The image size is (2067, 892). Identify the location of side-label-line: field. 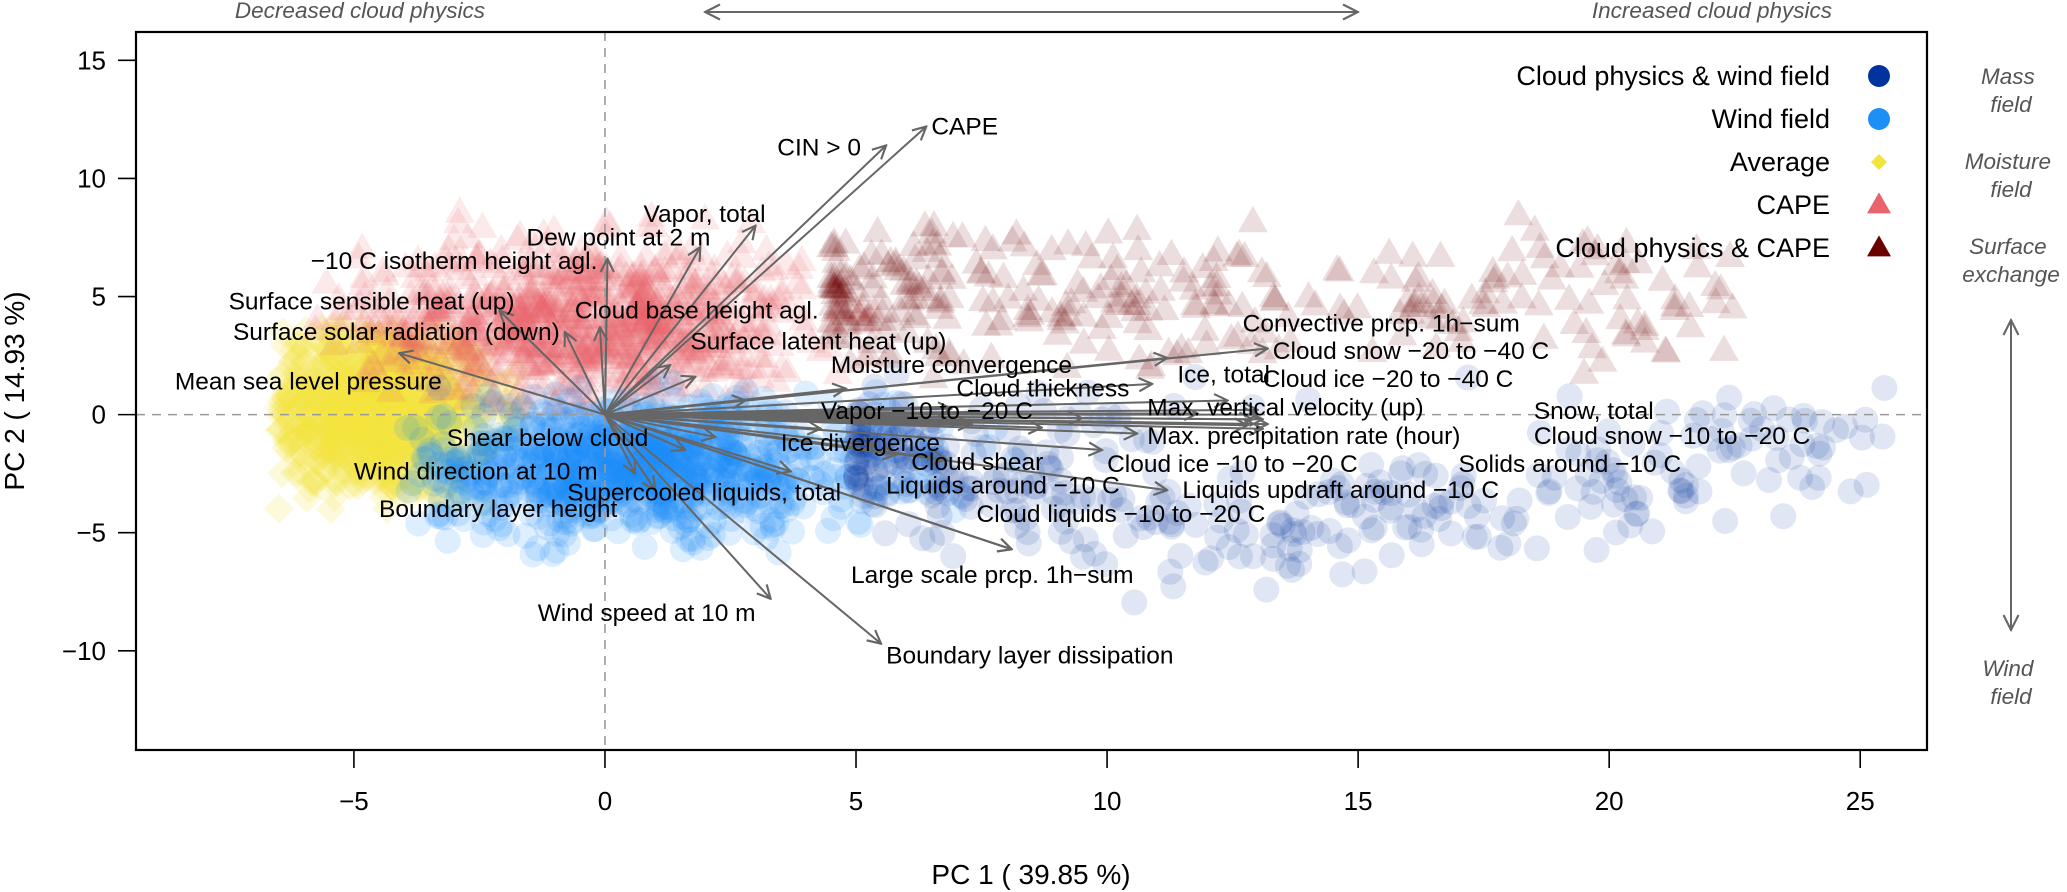
(2011, 189).